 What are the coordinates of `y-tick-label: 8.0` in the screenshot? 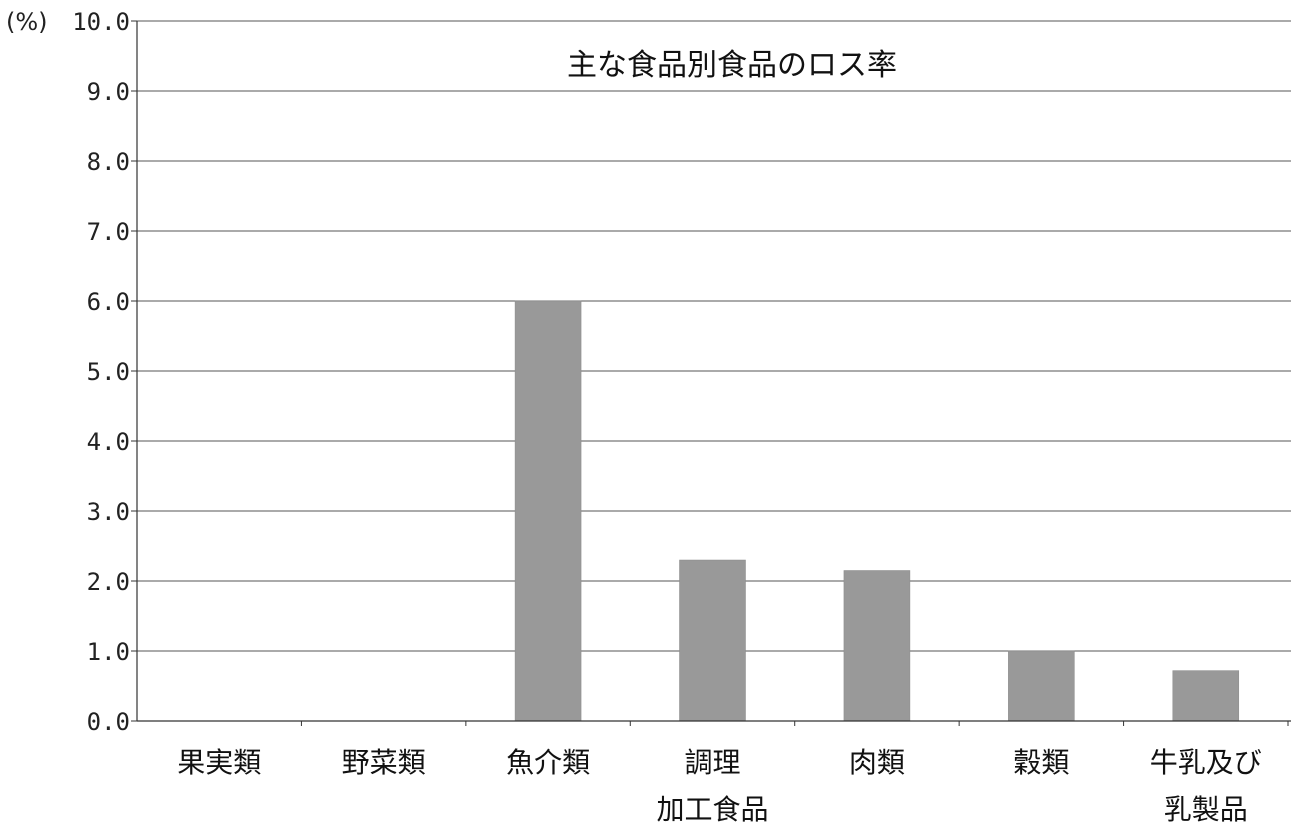 It's located at (108, 162).